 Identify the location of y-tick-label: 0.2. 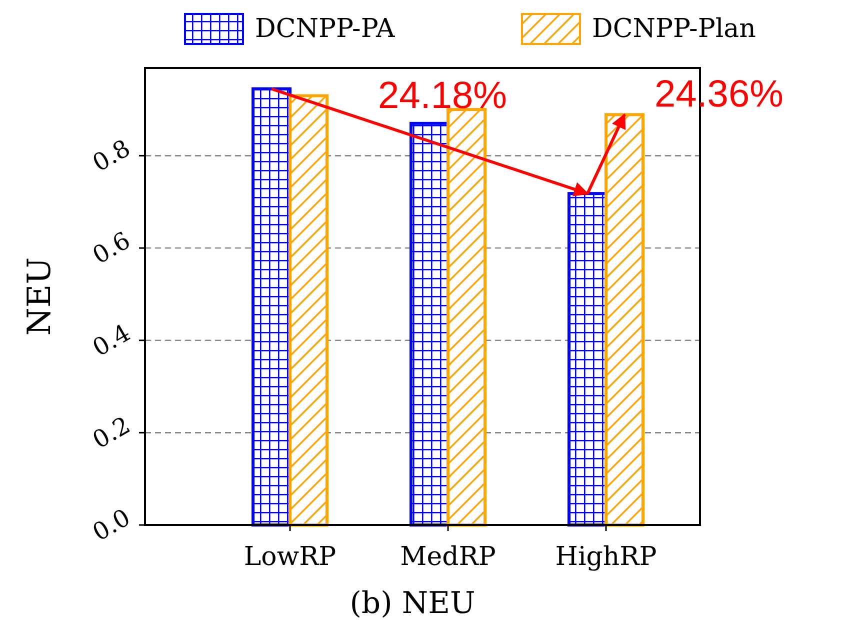
(111, 432).